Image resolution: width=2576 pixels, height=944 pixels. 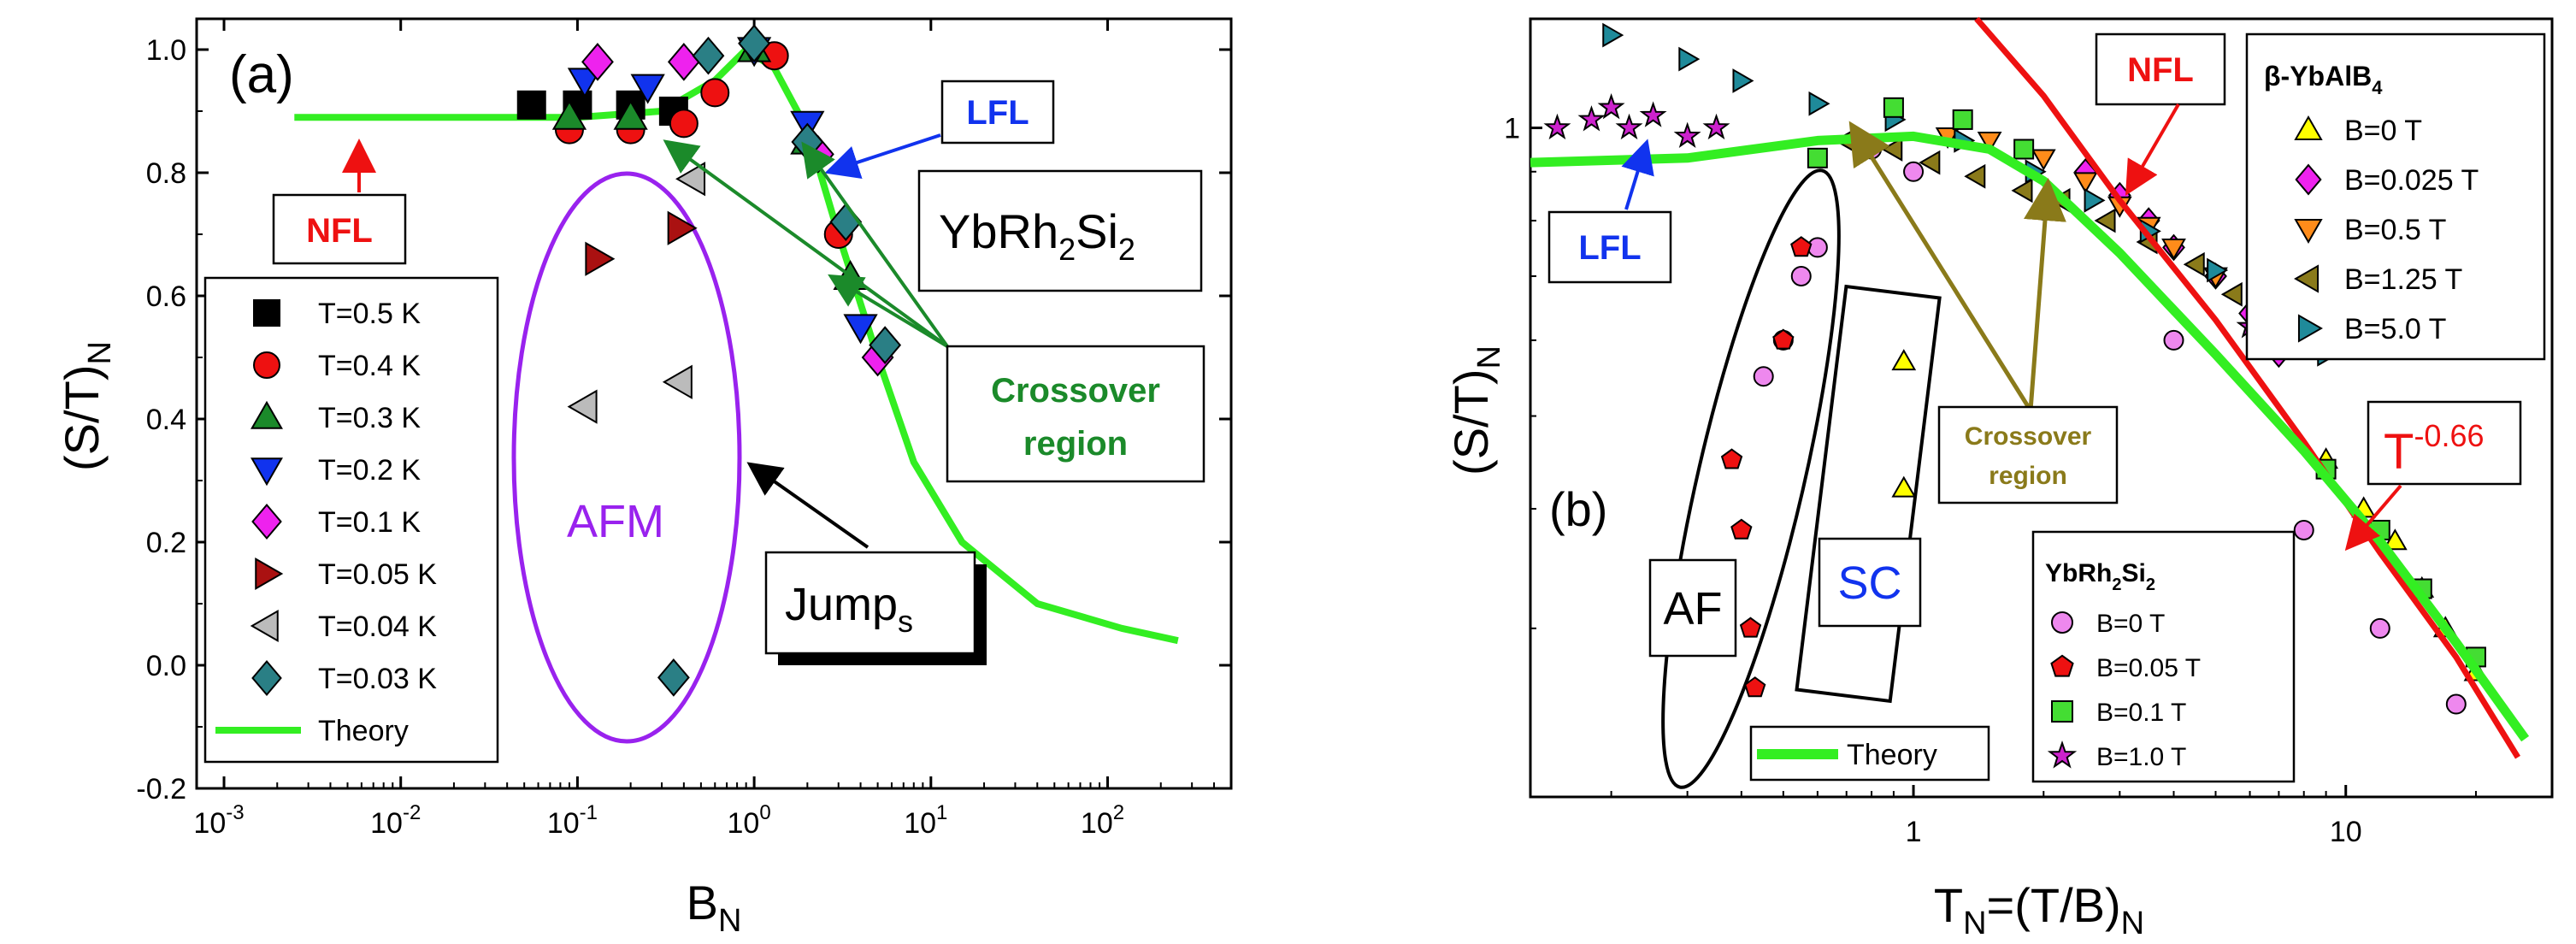 I want to click on panel-b-lfl-box, so click(x=1609, y=247).